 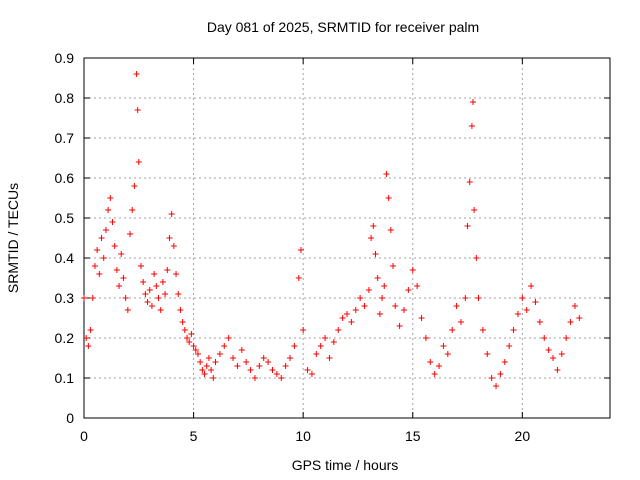 I want to click on y-tick-label: 0.2, so click(x=65, y=338).